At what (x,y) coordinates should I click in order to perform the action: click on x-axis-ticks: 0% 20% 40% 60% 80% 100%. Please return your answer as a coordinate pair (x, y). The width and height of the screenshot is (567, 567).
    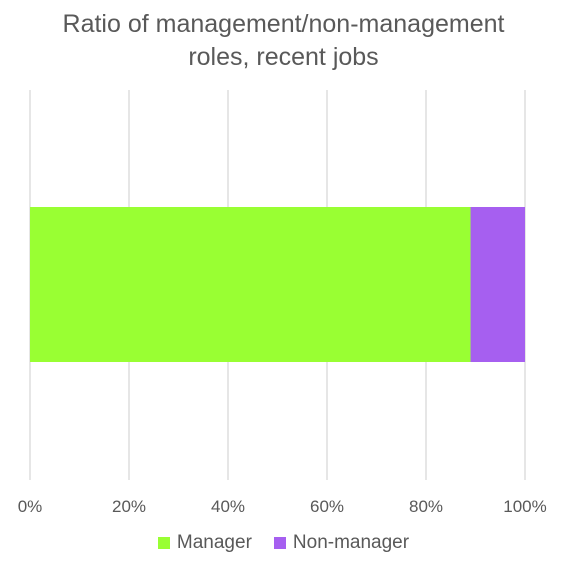
    Looking at the image, I should click on (282, 506).